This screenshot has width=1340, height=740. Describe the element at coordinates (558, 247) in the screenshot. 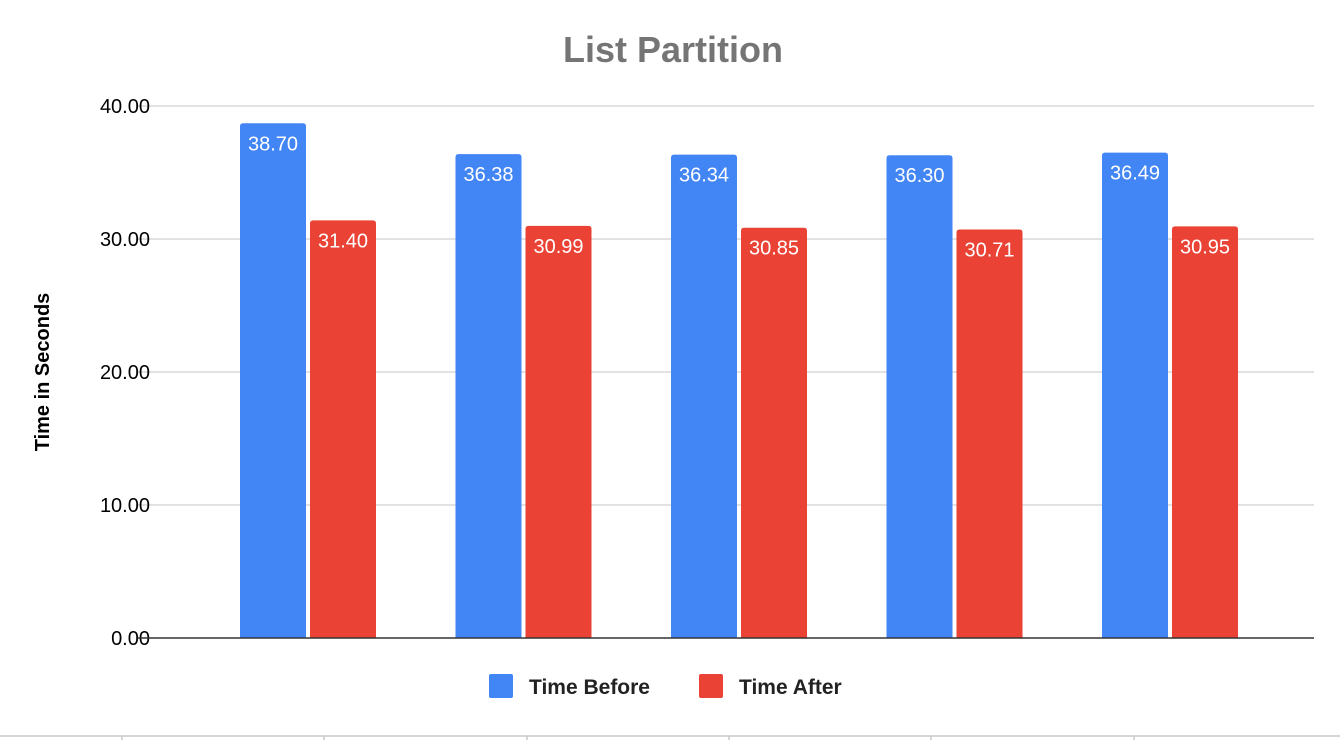

I see `bar-data-label: 30.99` at that location.